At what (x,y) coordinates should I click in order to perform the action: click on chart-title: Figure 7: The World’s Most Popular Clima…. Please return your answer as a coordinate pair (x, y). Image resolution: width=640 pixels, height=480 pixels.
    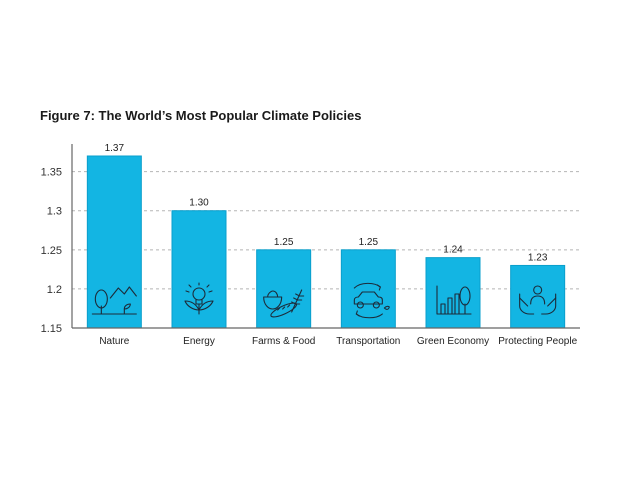
    Looking at the image, I should click on (201, 115).